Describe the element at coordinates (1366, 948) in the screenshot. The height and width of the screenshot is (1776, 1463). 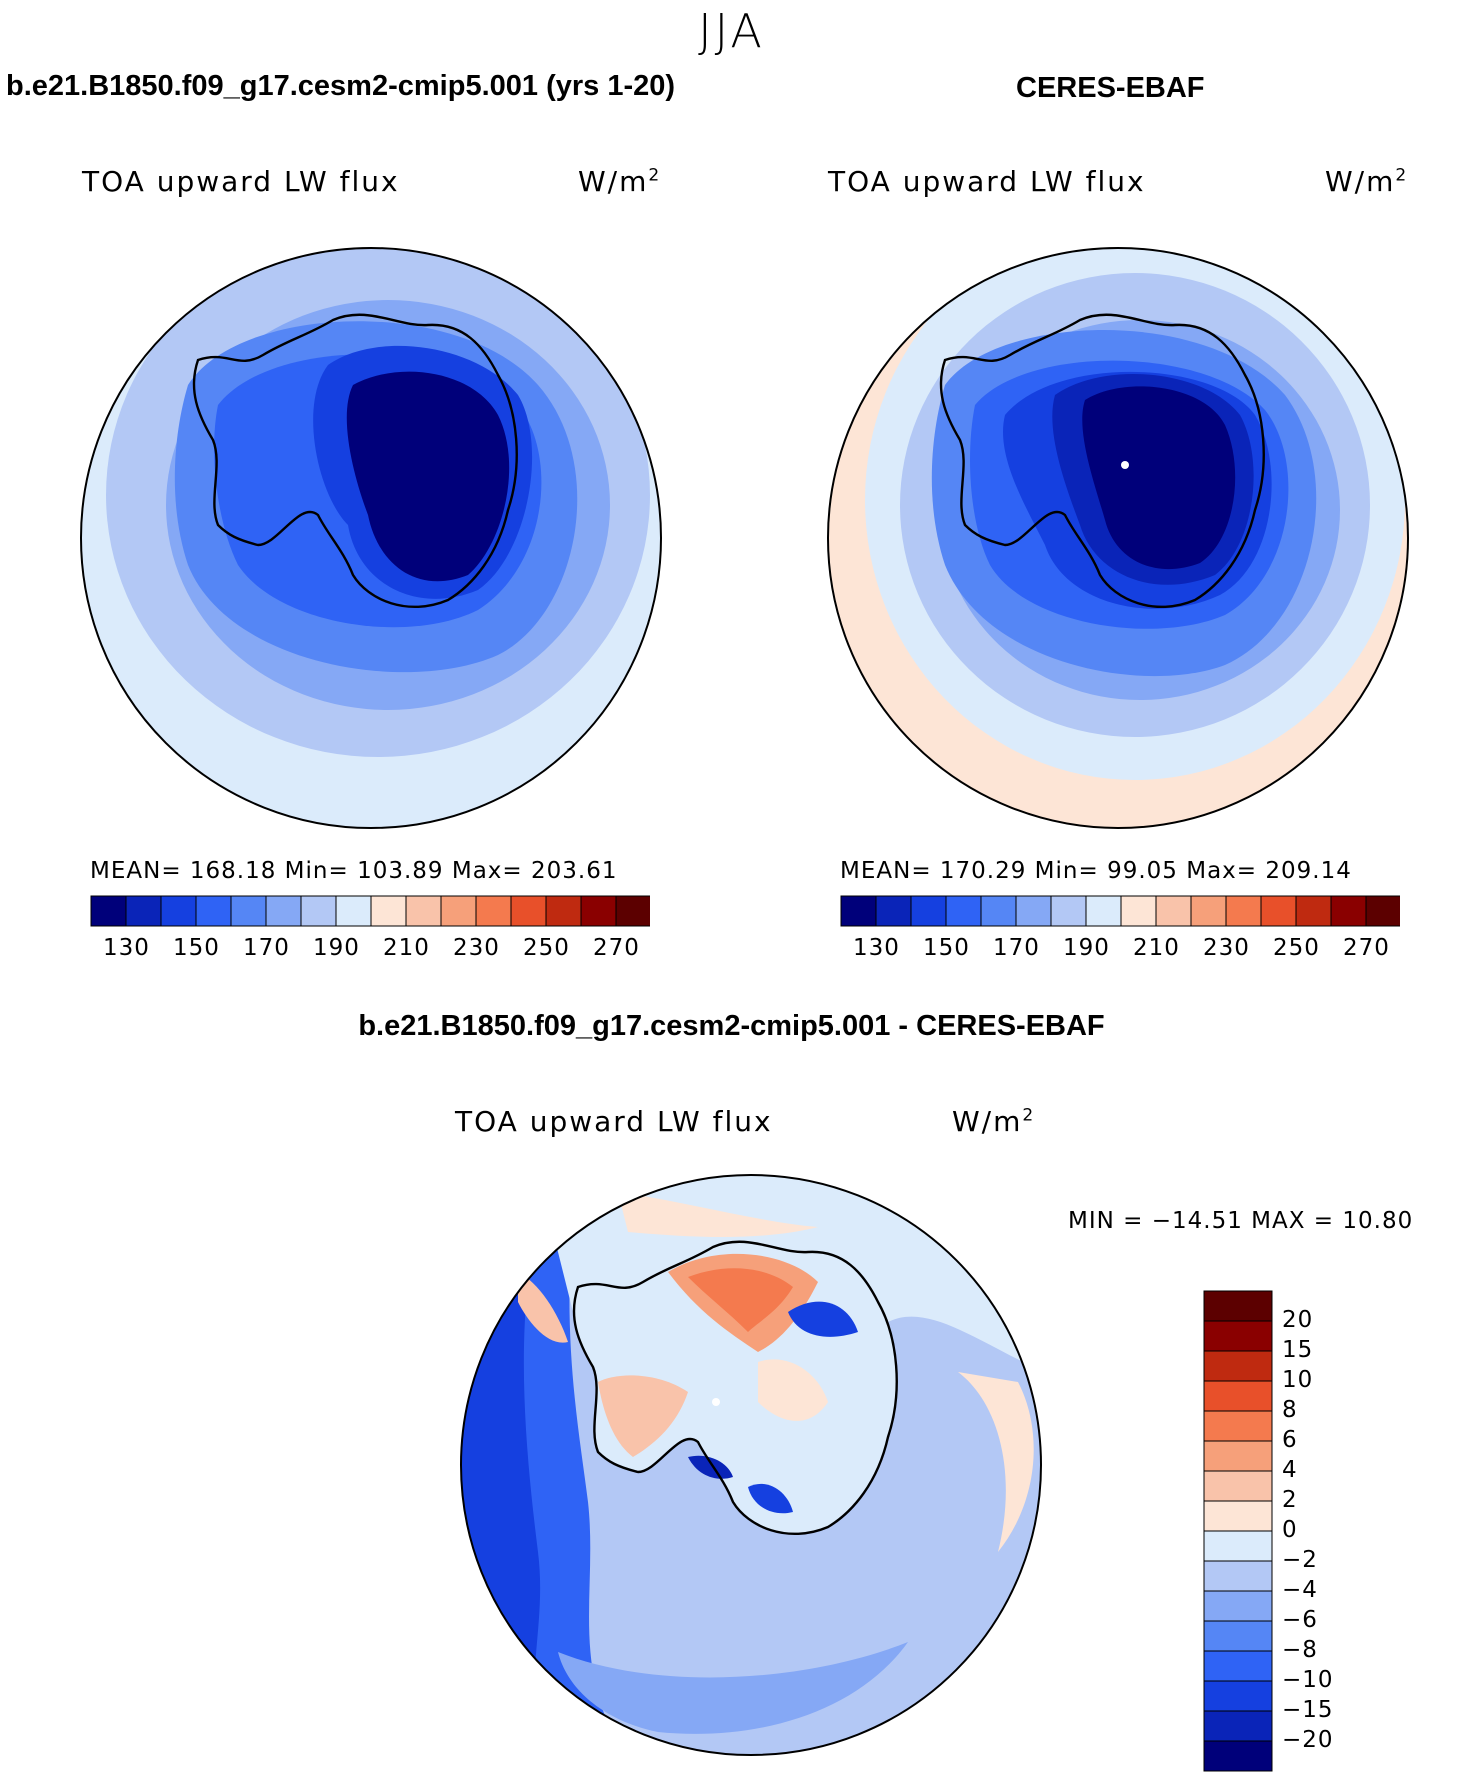
I see `panel2-colorbar-tick-label: 270` at that location.